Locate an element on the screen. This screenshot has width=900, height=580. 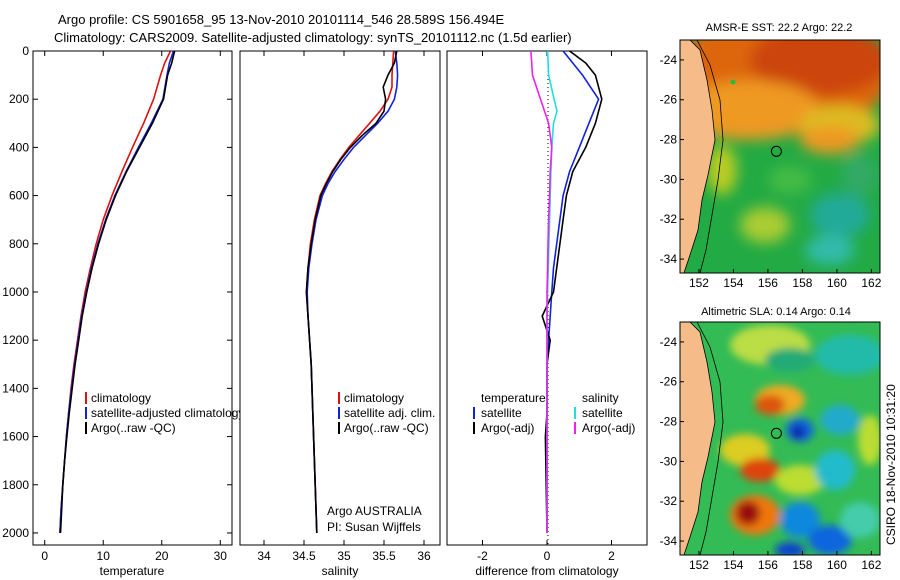
x-tick-label: 35 is located at coordinates (344, 556).